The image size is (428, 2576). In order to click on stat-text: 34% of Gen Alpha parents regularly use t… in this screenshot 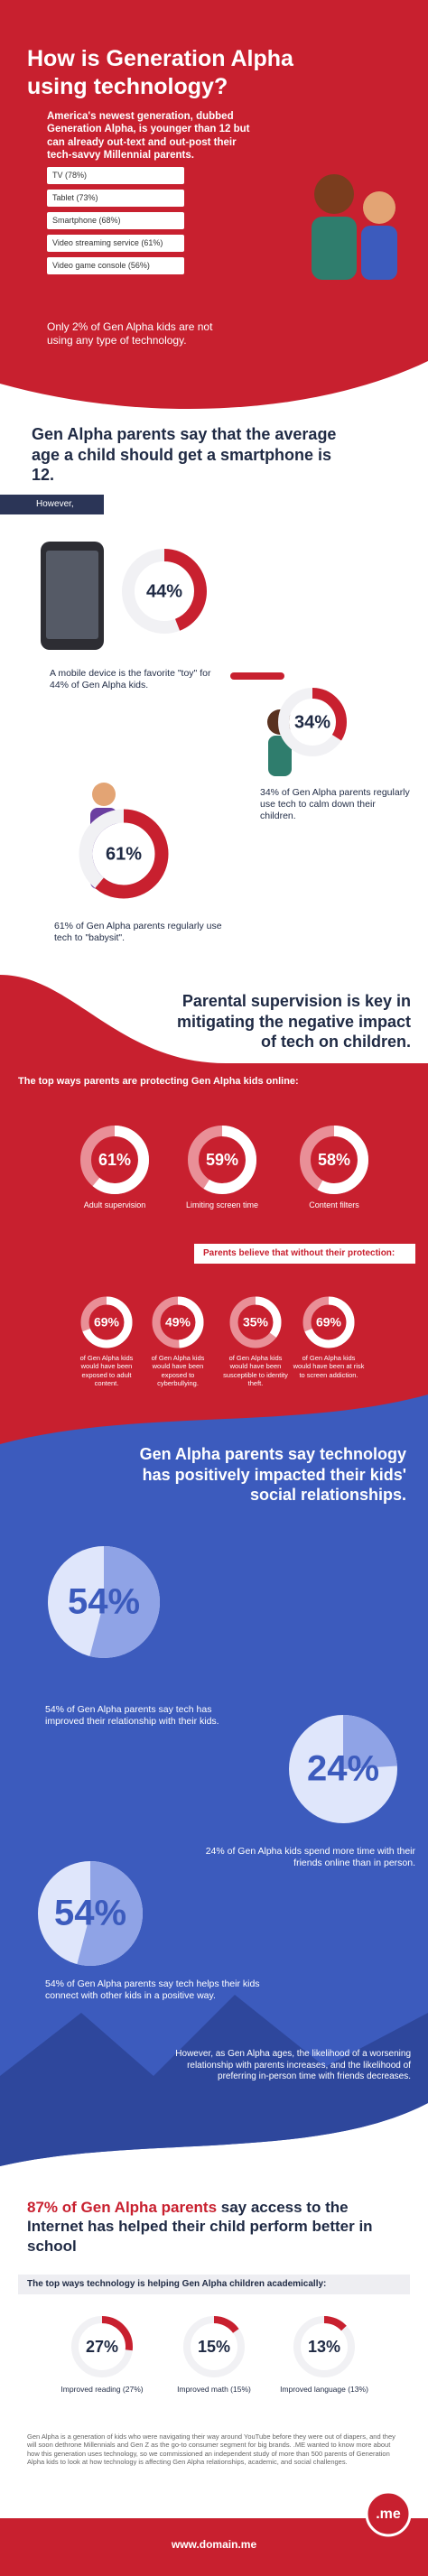, I will do `click(335, 804)`.